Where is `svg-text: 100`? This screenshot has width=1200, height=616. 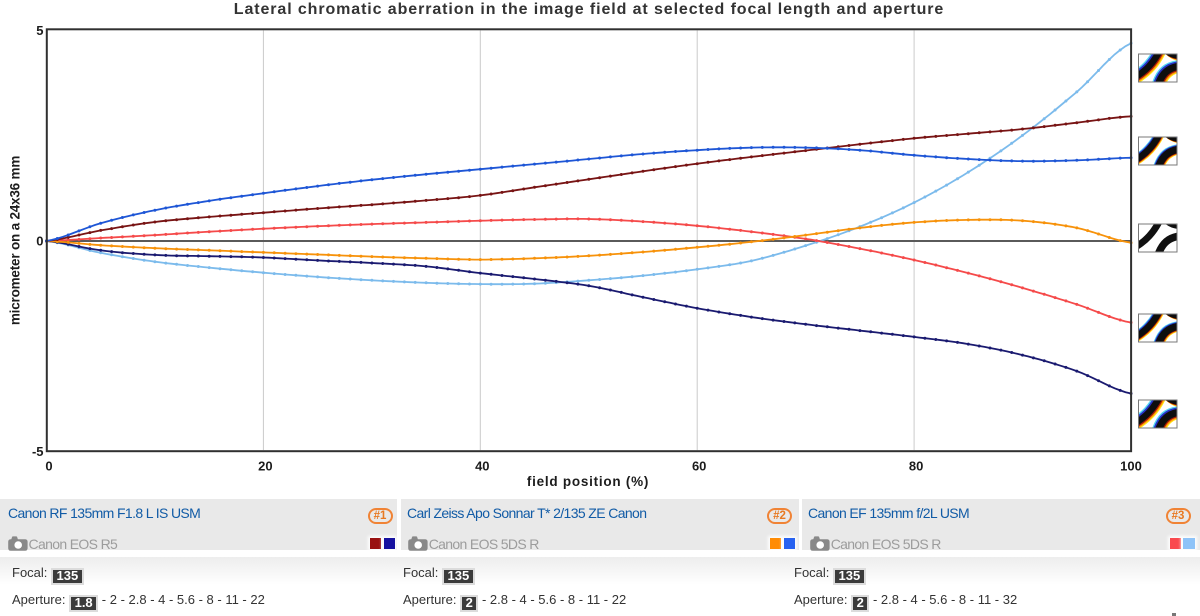 svg-text: 100 is located at coordinates (1131, 465).